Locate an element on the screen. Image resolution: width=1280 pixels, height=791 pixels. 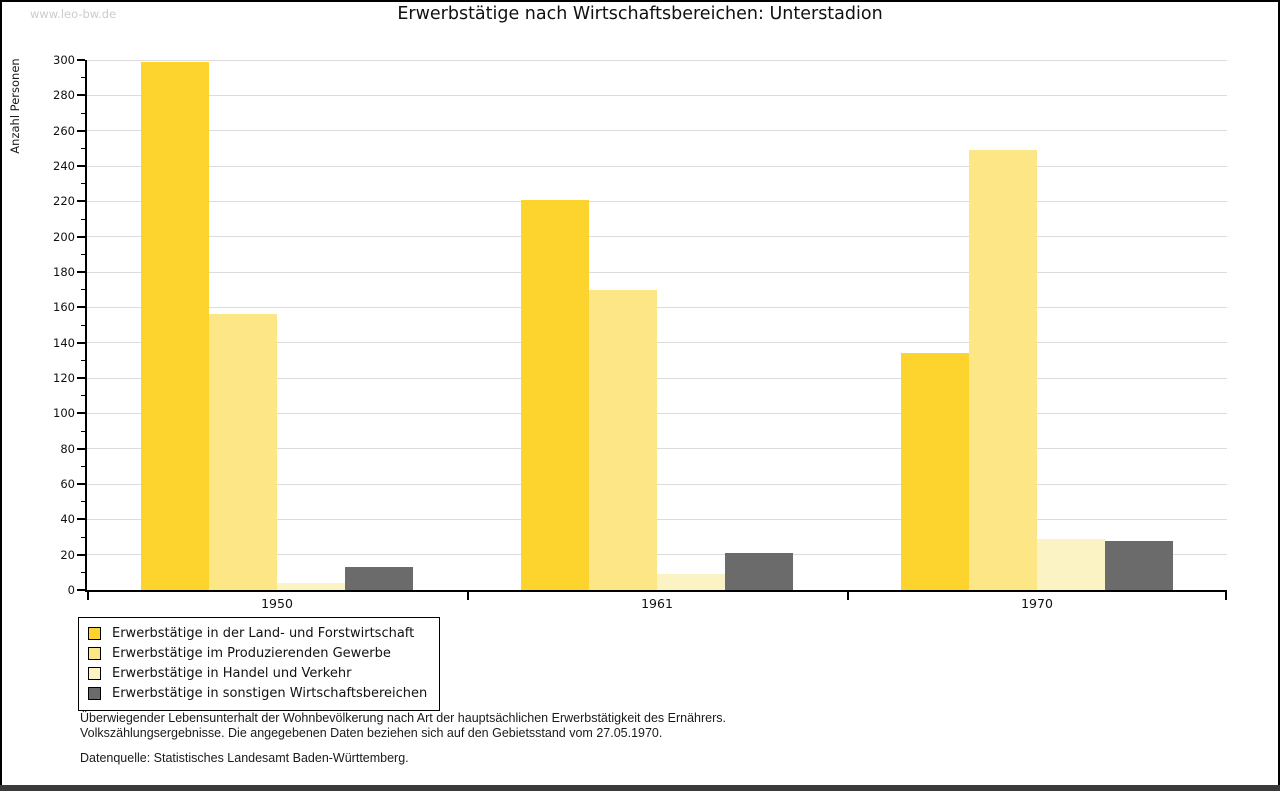
legend-item-2: Erwerbstätige im Produzierenden Gewerbe is located at coordinates (257, 653).